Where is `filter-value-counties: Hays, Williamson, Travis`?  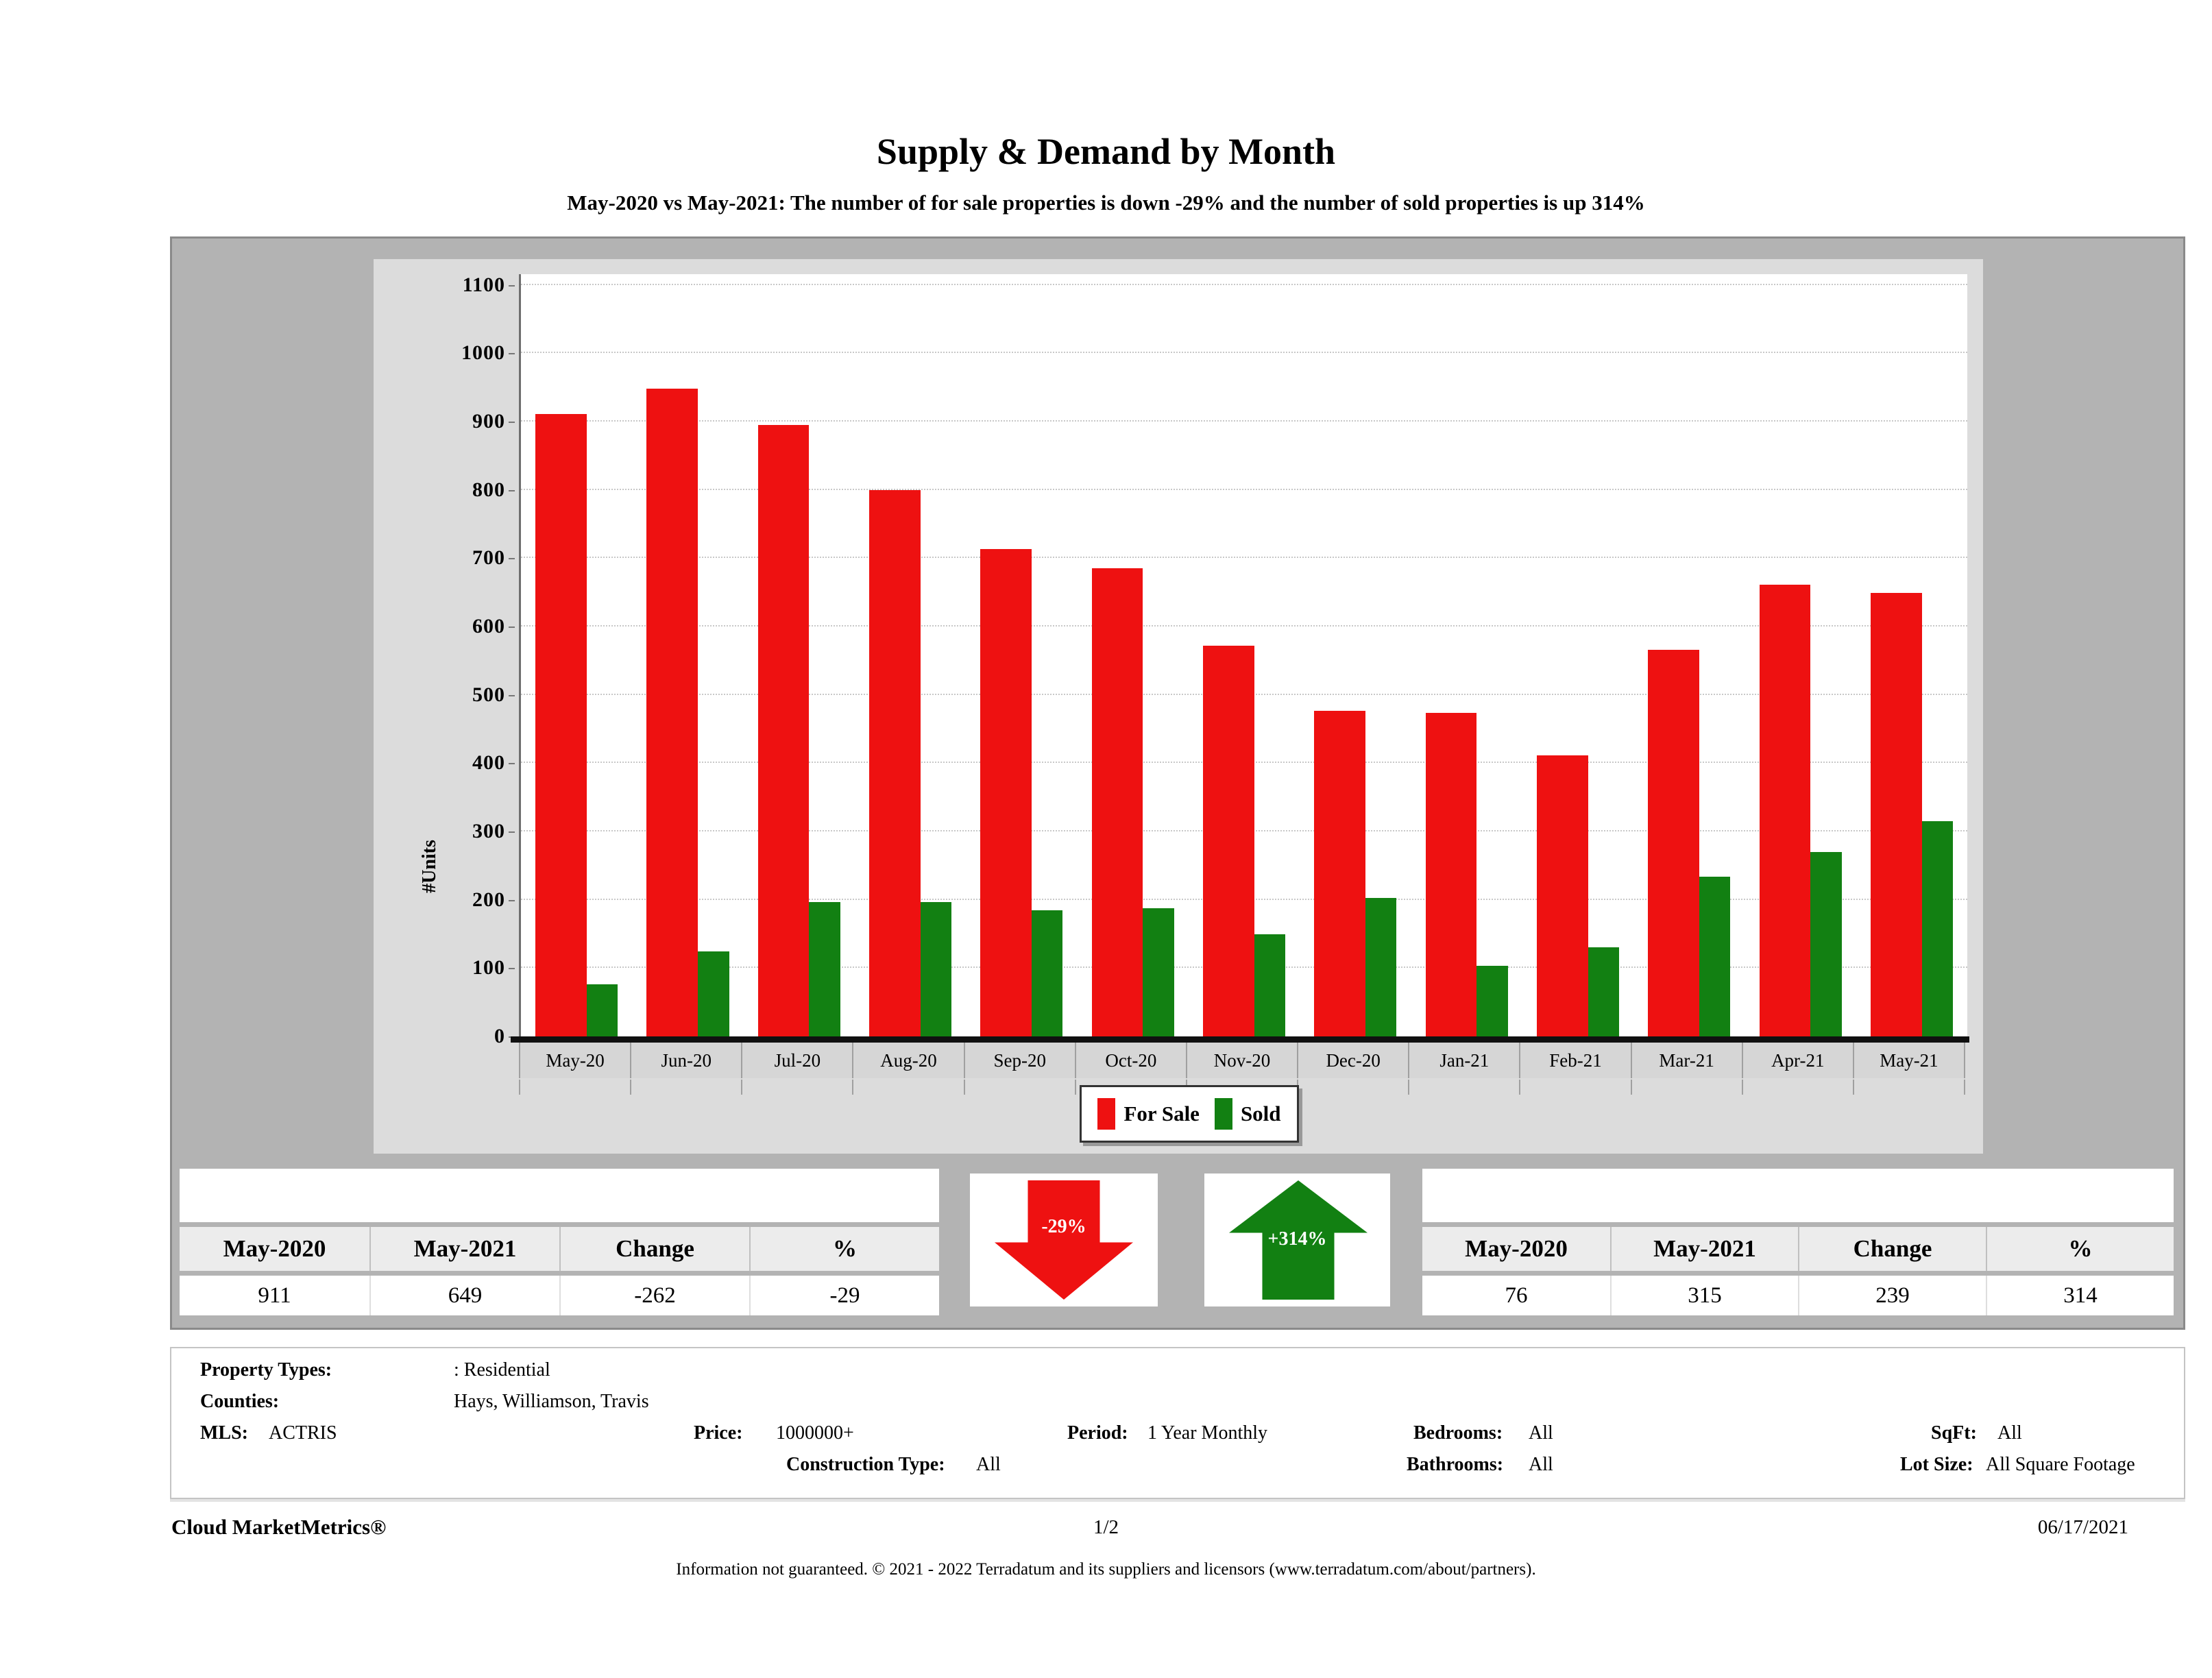 filter-value-counties: Hays, Williamson, Travis is located at coordinates (551, 1401).